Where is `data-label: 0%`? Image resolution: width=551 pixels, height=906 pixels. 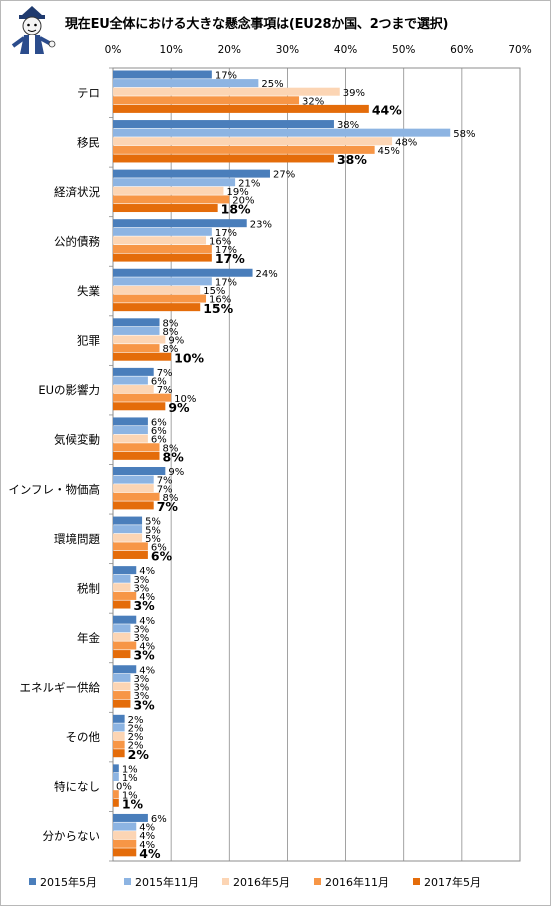 data-label: 0% is located at coordinates (124, 787).